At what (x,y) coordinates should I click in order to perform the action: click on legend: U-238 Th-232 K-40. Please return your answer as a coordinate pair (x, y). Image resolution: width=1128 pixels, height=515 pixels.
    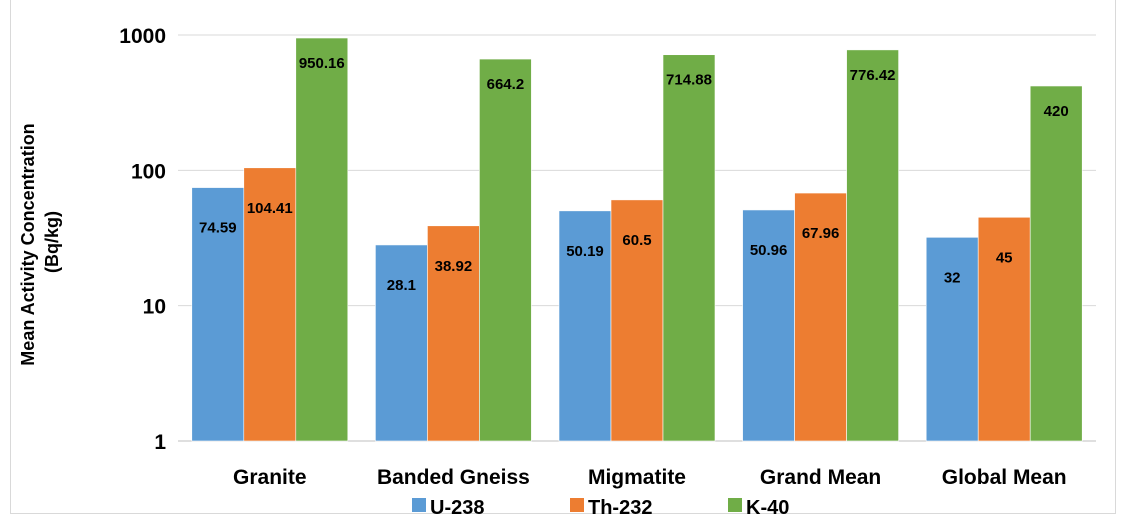
    Looking at the image, I should click on (600, 506).